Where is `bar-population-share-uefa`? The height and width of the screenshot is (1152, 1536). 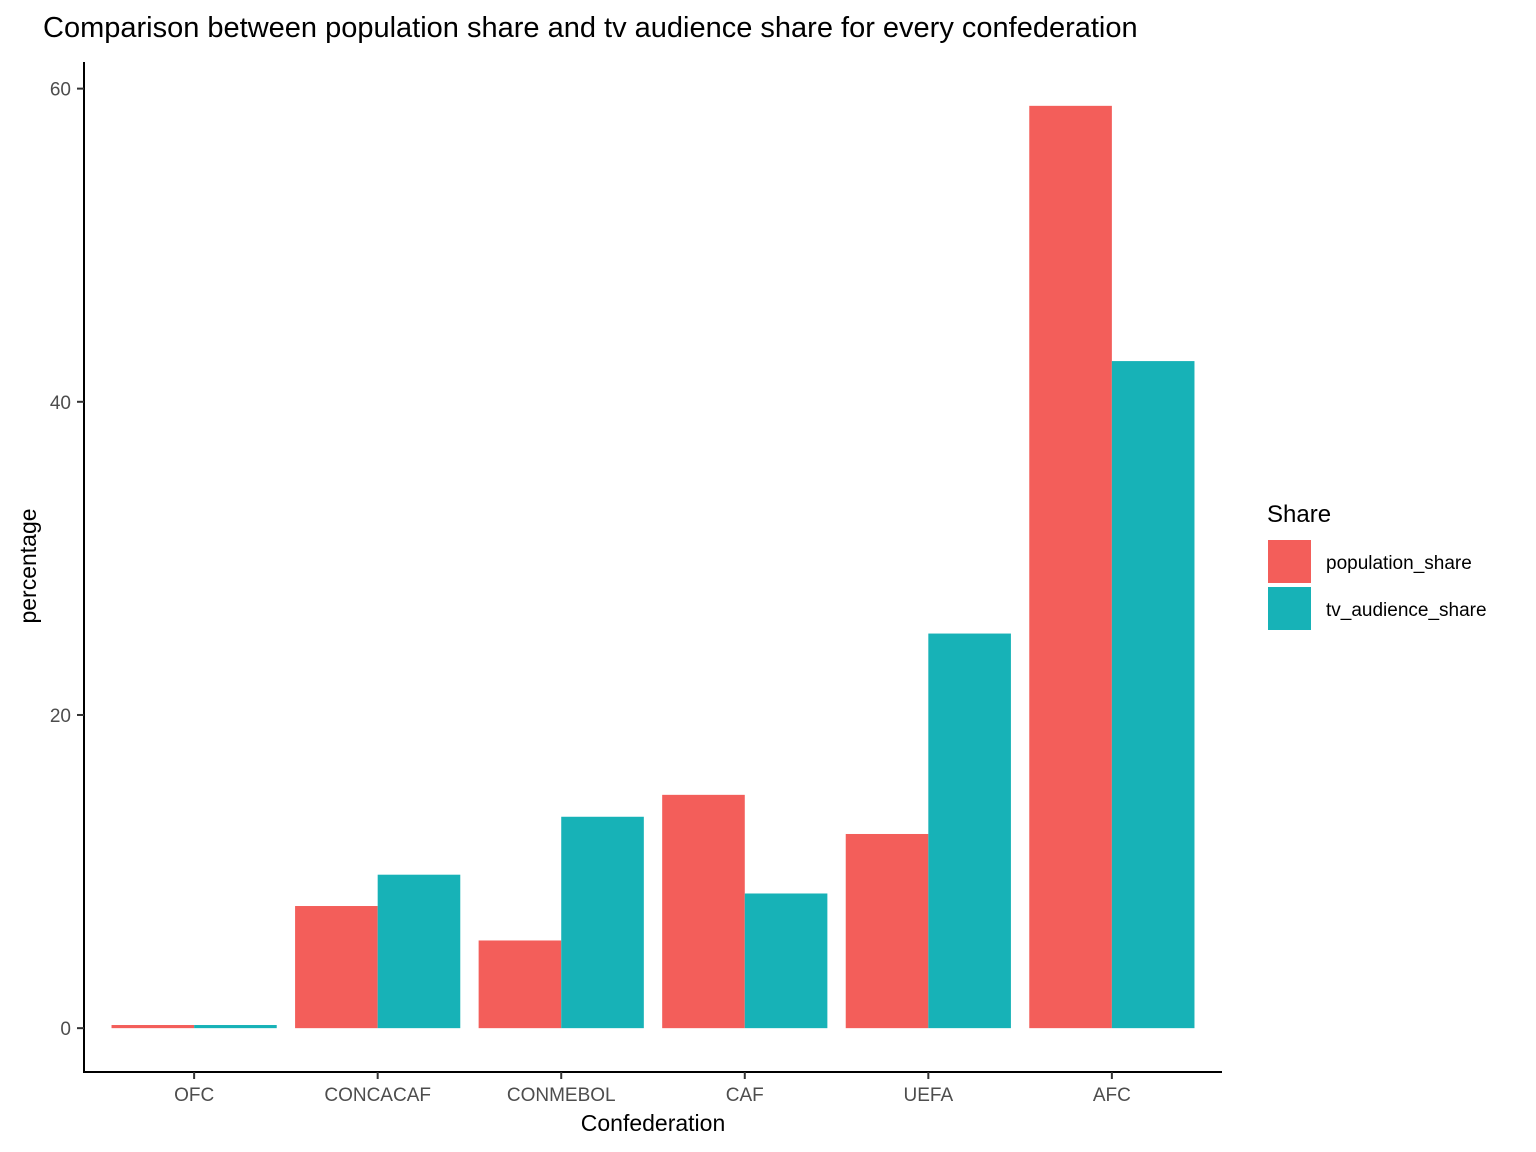
bar-population-share-uefa is located at coordinates (887, 931).